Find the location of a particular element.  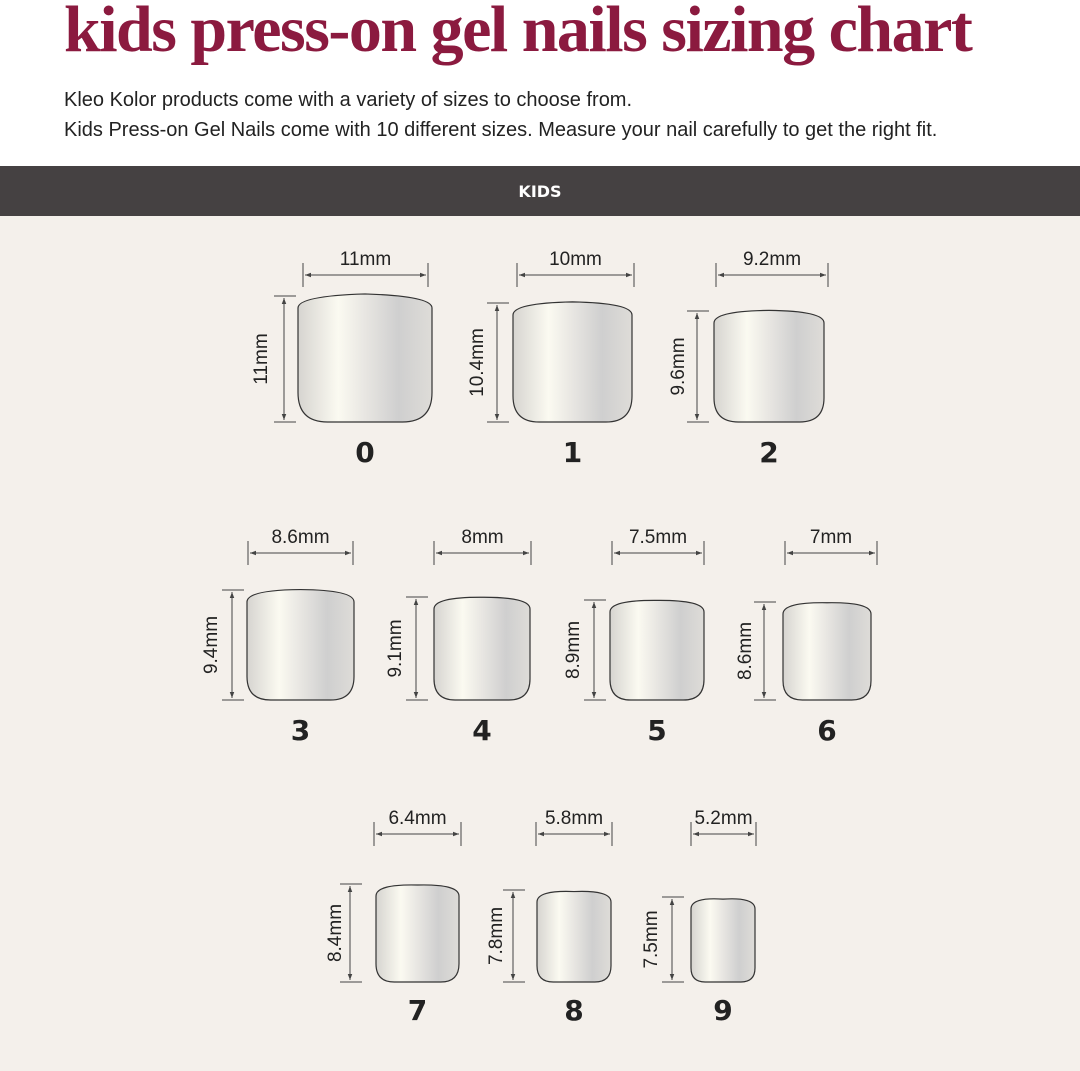

height-label: 9.1mm is located at coordinates (395, 648).